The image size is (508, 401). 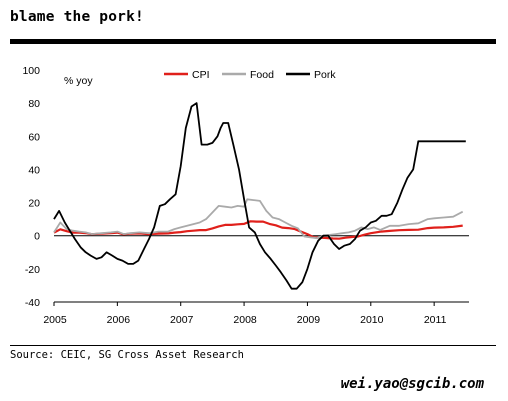 What do you see at coordinates (77, 17) in the screenshot?
I see `chart-title: blame the pork!` at bounding box center [77, 17].